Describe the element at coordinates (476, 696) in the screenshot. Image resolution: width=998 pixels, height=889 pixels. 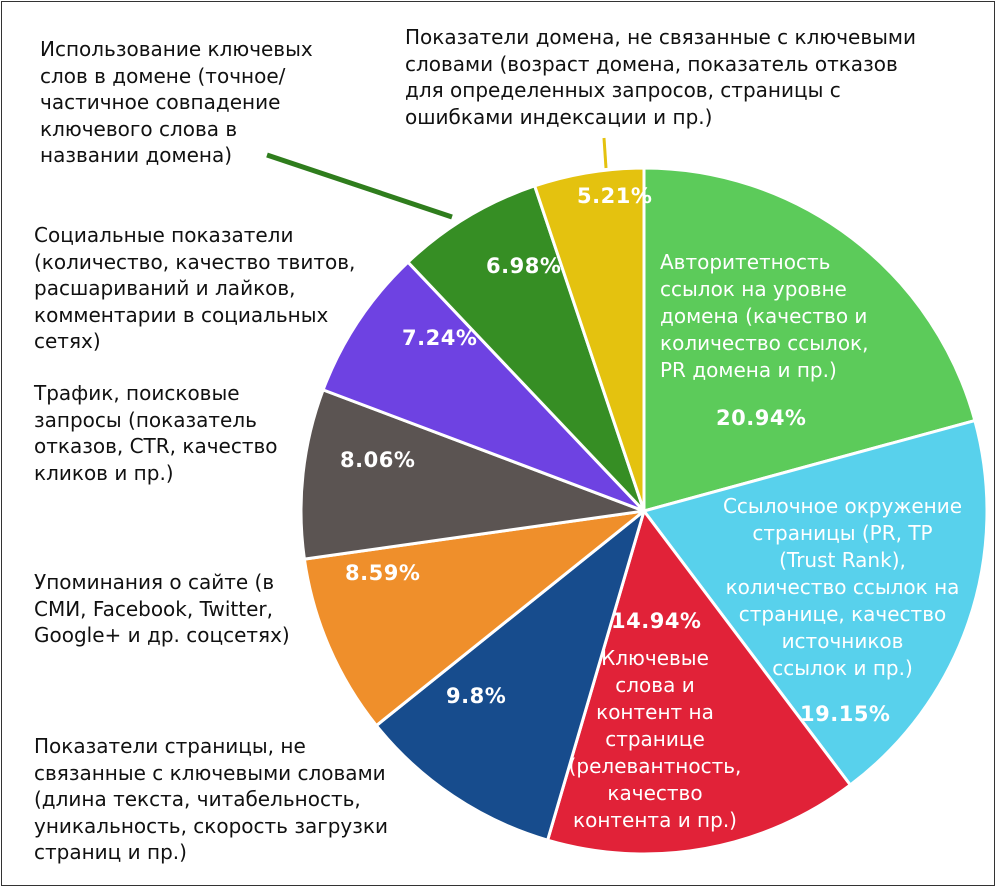
I see `value-label-page-indicators: 9.8%` at that location.